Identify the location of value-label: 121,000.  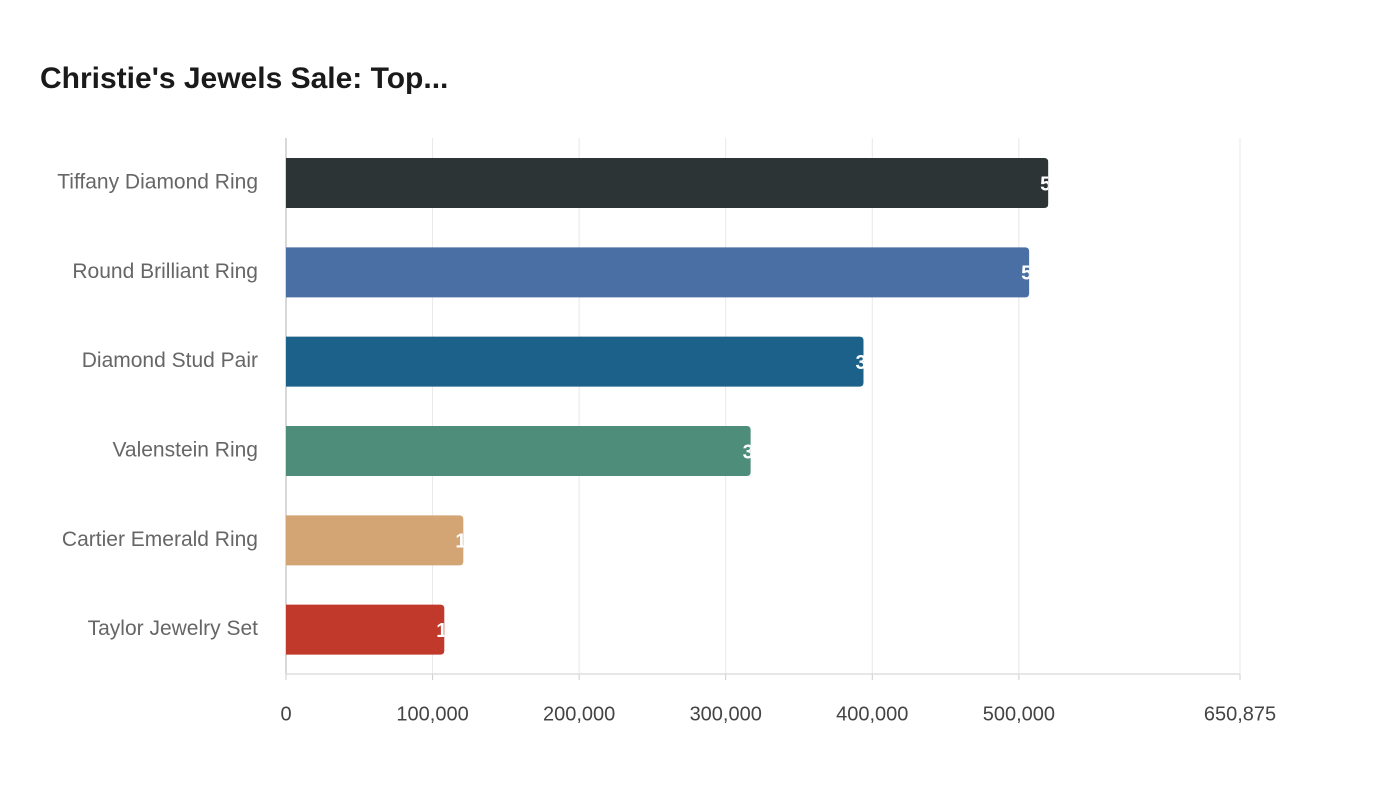
(491, 542).